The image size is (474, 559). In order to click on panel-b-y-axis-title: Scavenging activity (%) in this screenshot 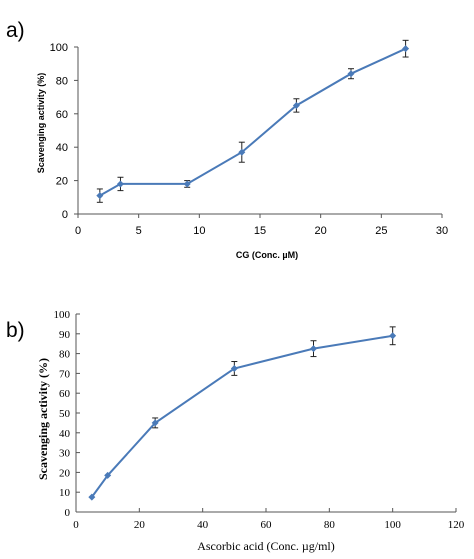, I will do `click(43, 419)`.